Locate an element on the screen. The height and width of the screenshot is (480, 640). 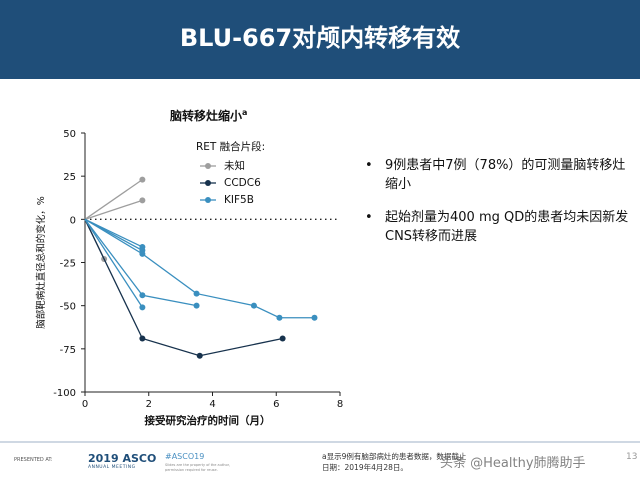
bullet-text: 9例患者中7例（78%）的可测量脑转移灶缩小 is located at coordinates (505, 175).